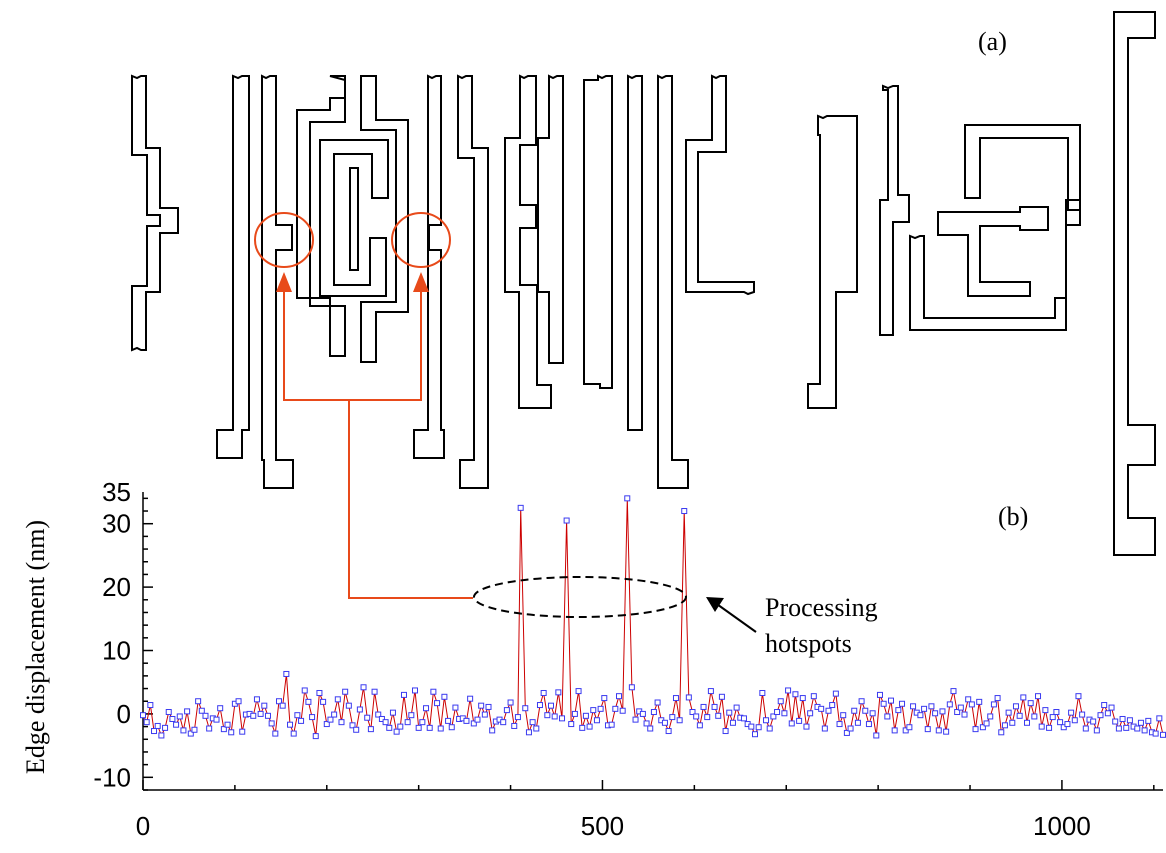 The image size is (1166, 853). Describe the element at coordinates (116, 492) in the screenshot. I see `y-tick-label: 35` at that location.